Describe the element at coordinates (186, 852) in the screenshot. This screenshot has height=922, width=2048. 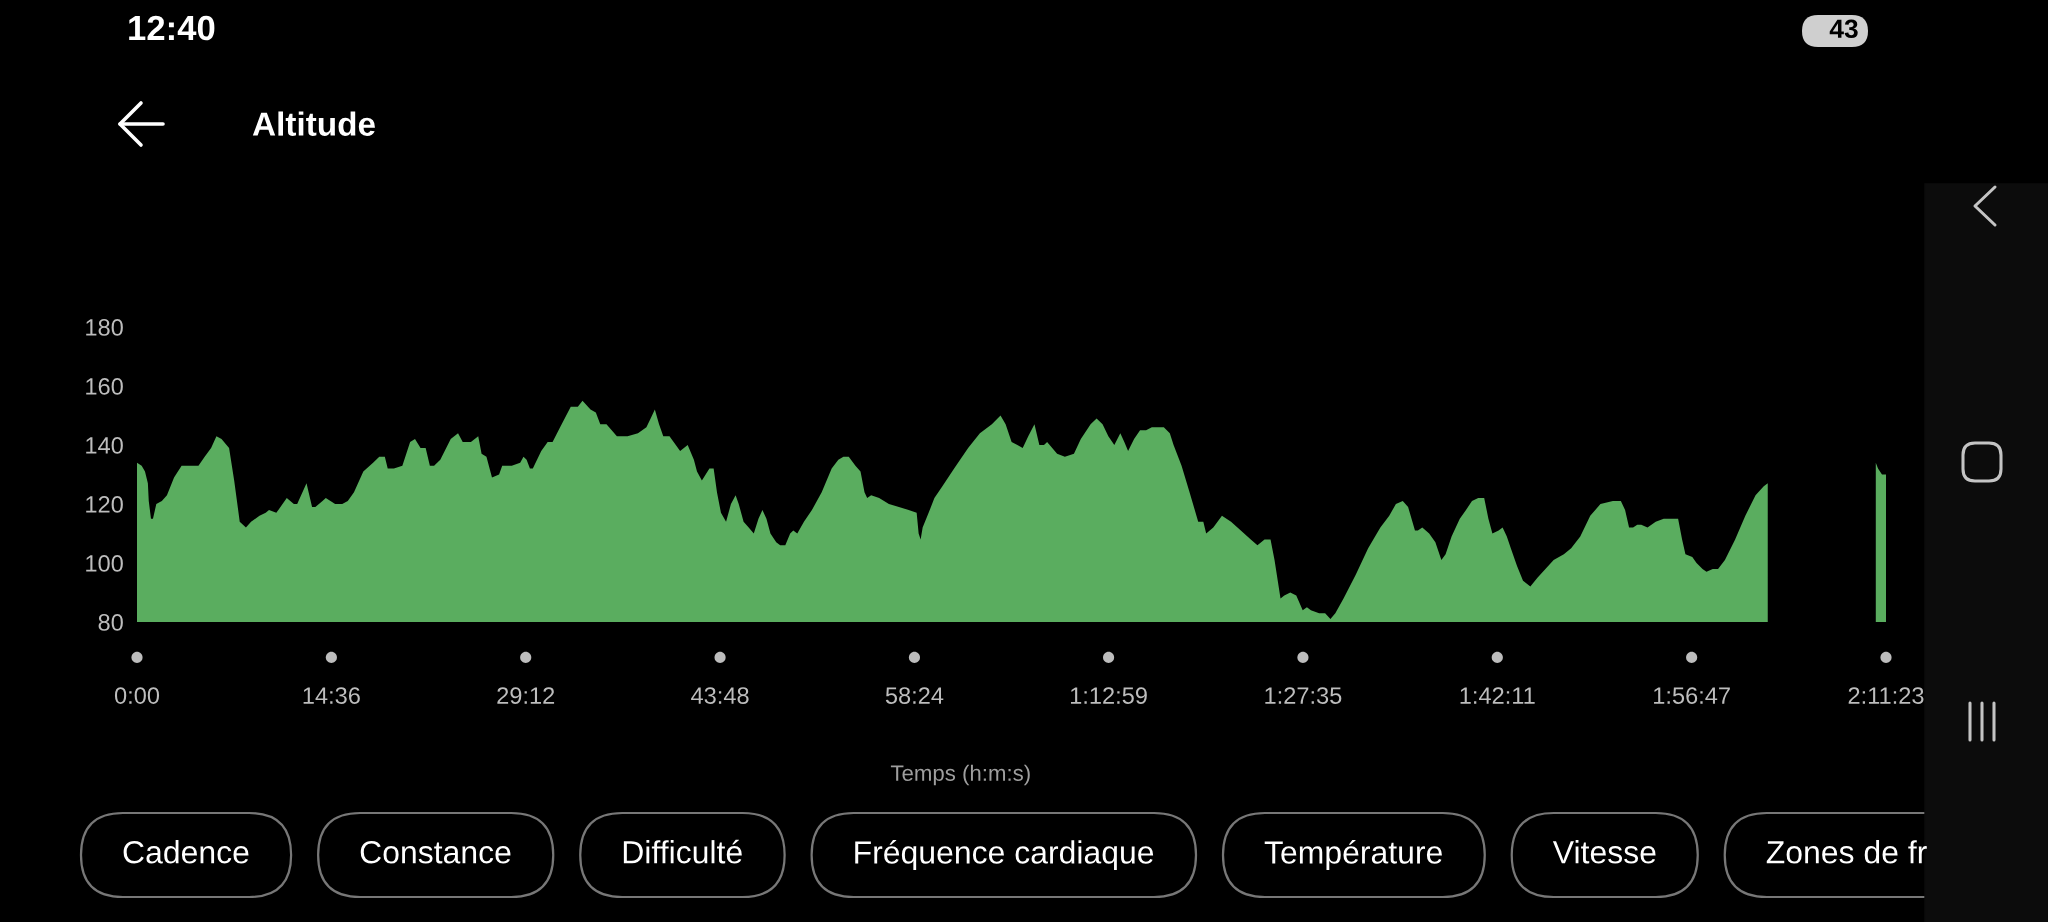
I see `text: Cadence` at that location.